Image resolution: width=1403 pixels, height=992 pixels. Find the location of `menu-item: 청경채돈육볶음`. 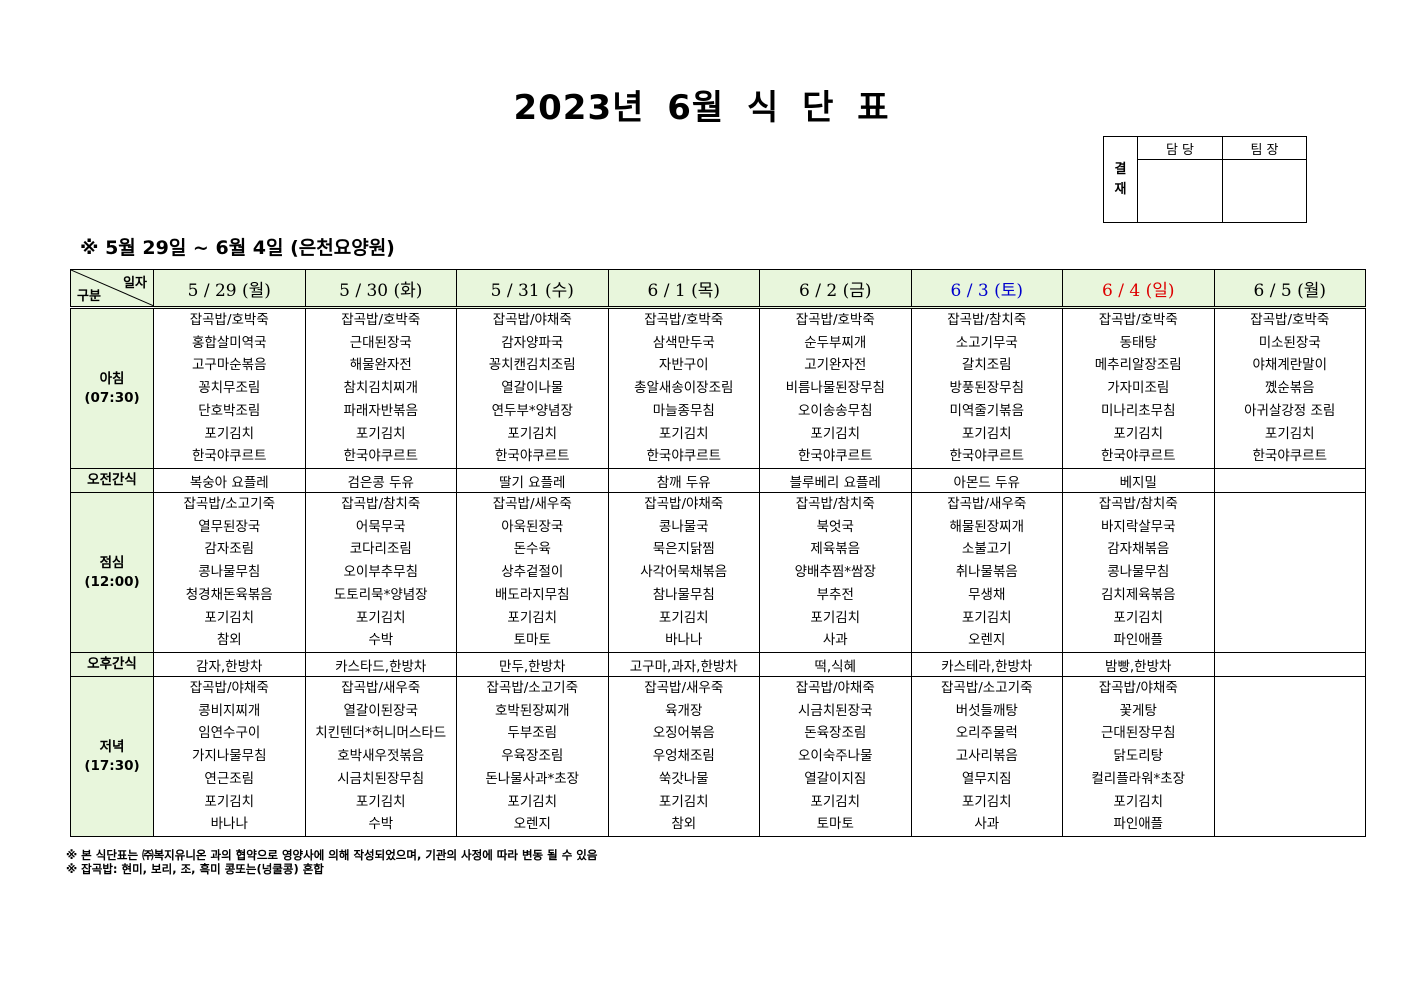

menu-item: 청경채돈육볶음 is located at coordinates (229, 594).